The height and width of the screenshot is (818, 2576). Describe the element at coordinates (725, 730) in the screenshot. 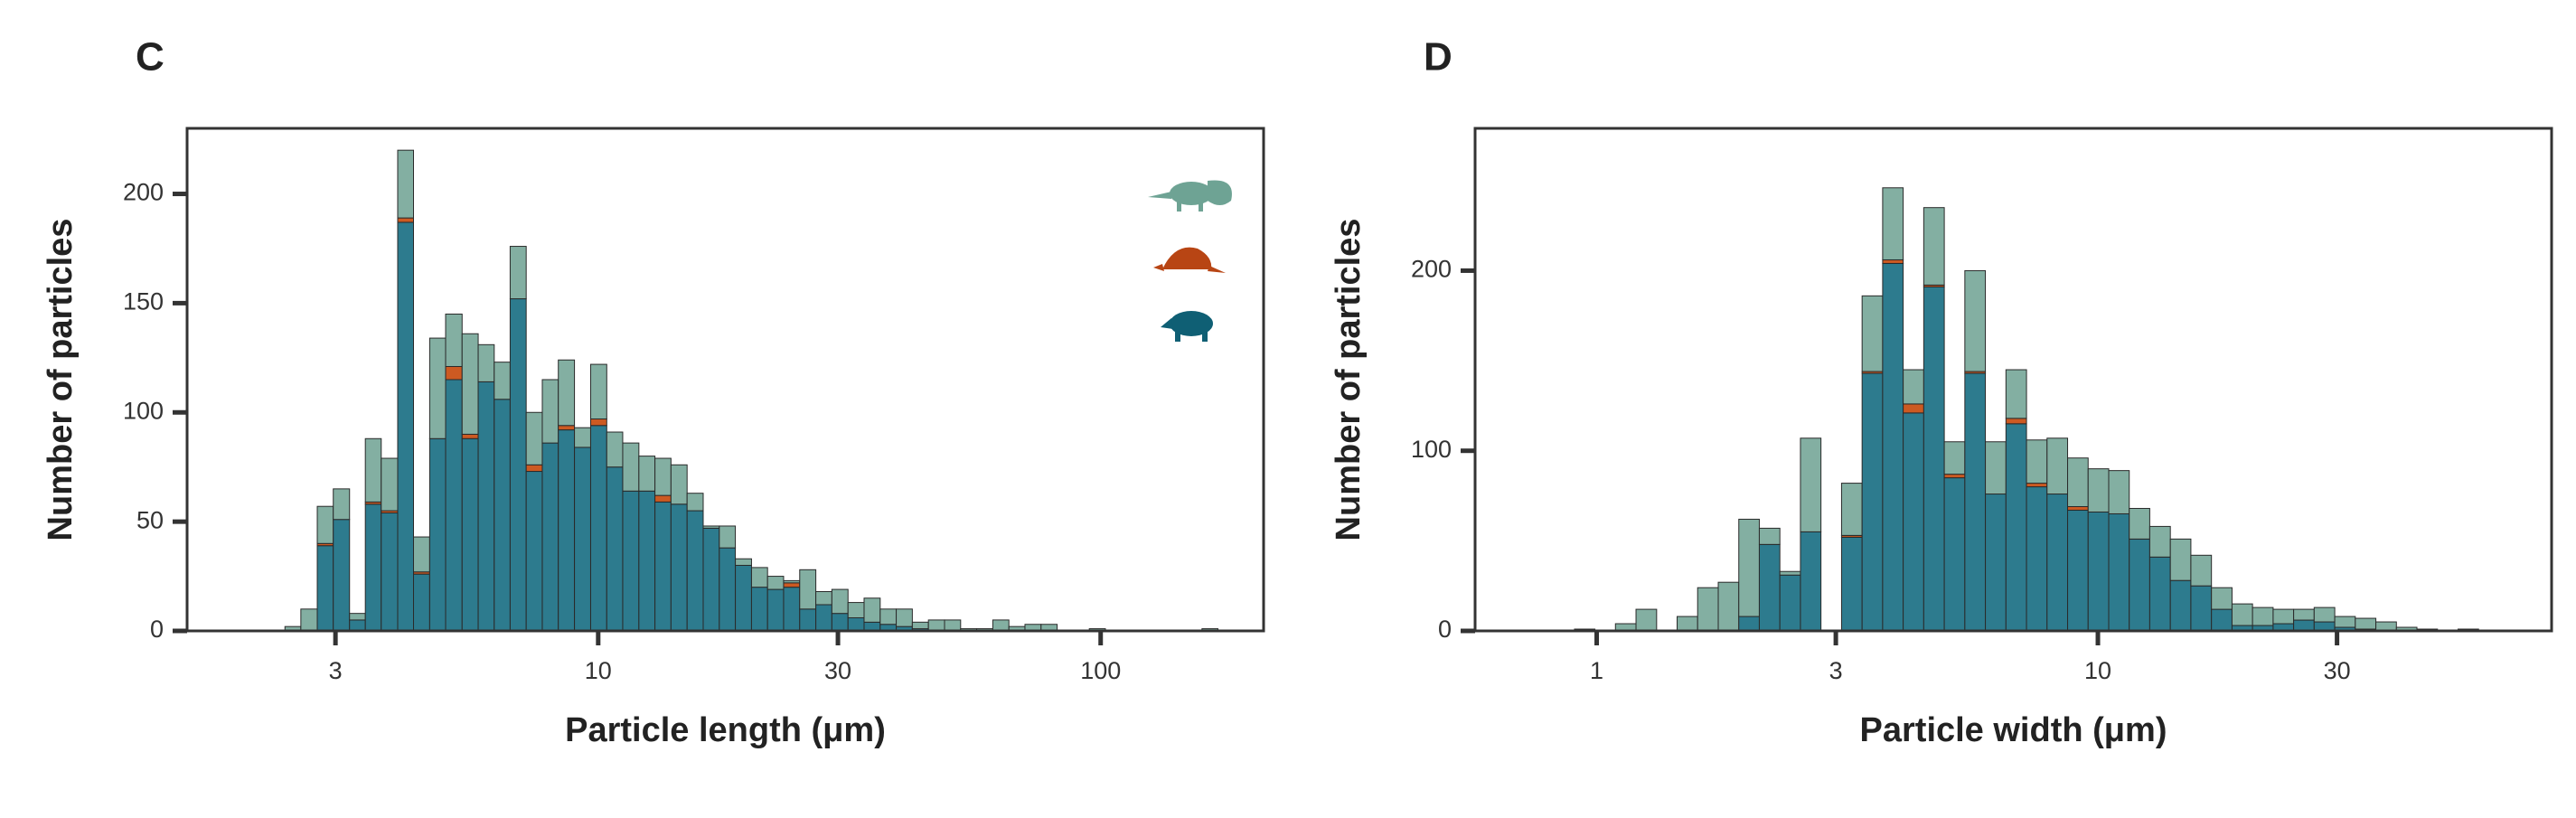

I see `x-axis-label: Particle length (μm)` at that location.